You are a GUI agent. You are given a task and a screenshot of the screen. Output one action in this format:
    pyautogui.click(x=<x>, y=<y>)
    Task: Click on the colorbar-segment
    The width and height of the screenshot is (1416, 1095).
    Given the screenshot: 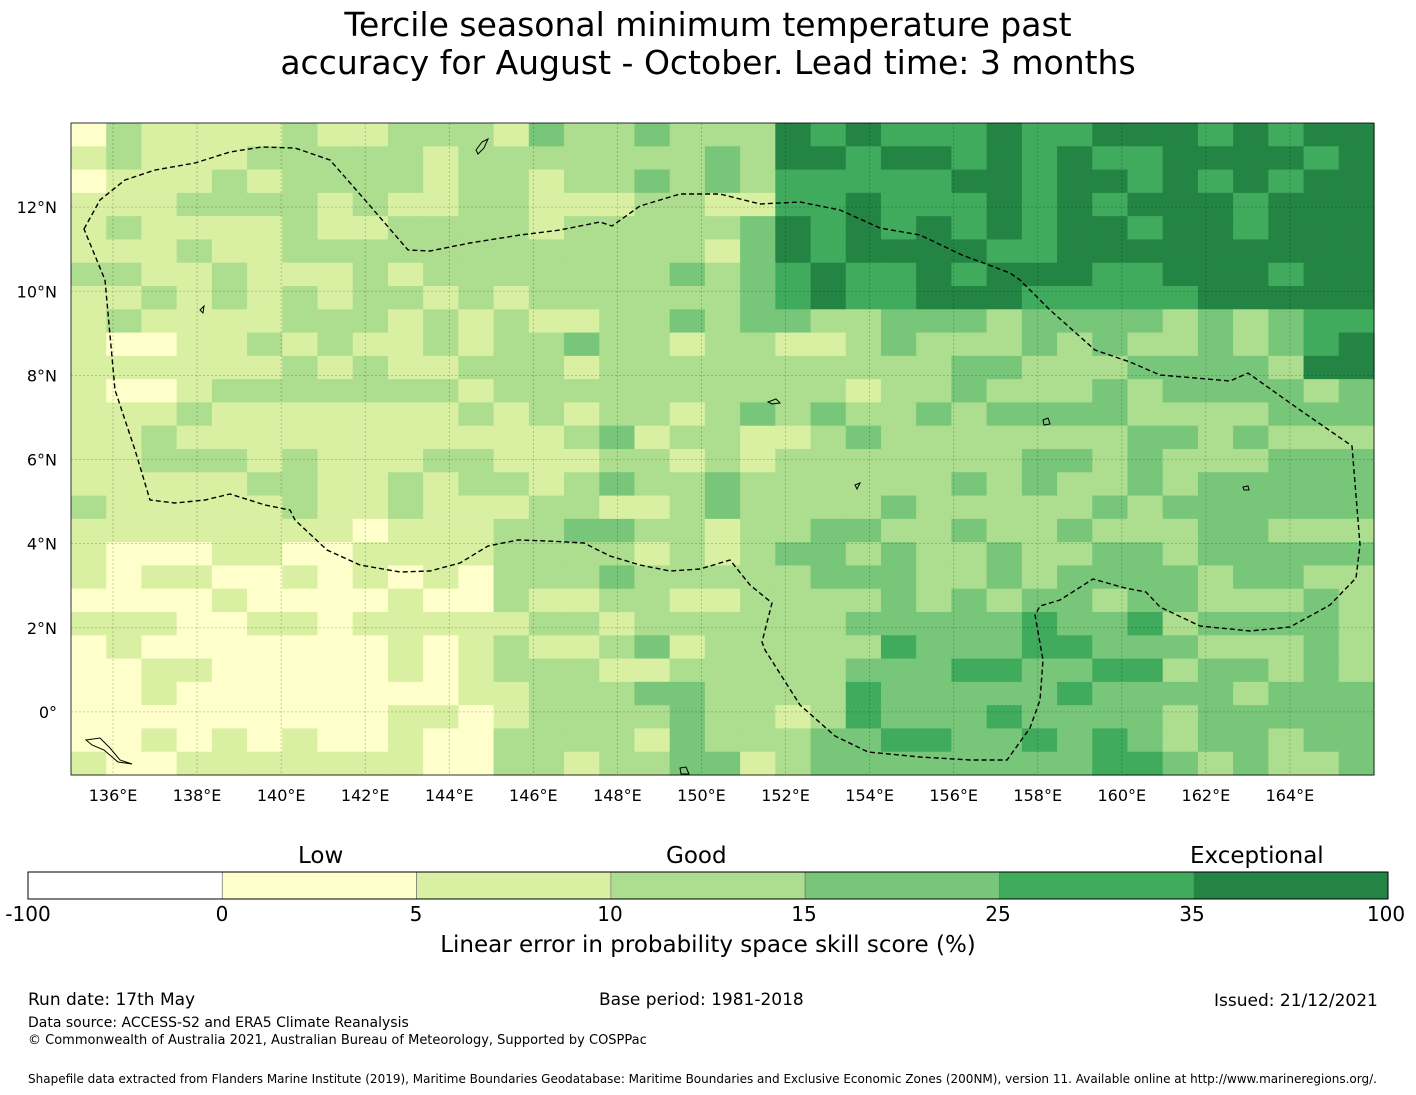 What is the action you would take?
    pyautogui.click(x=1291, y=885)
    